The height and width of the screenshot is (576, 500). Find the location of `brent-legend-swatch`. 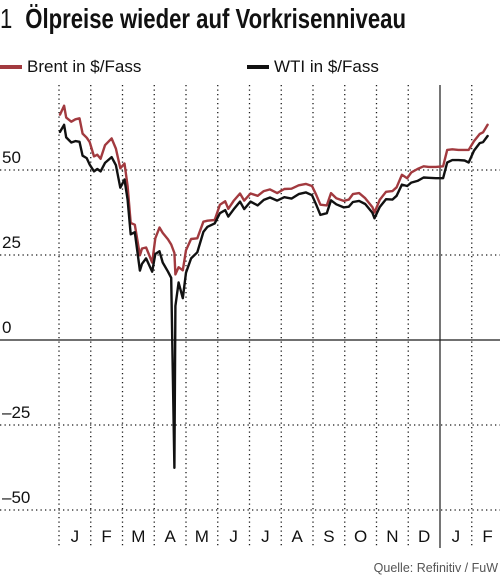

brent-legend-swatch is located at coordinates (11, 67).